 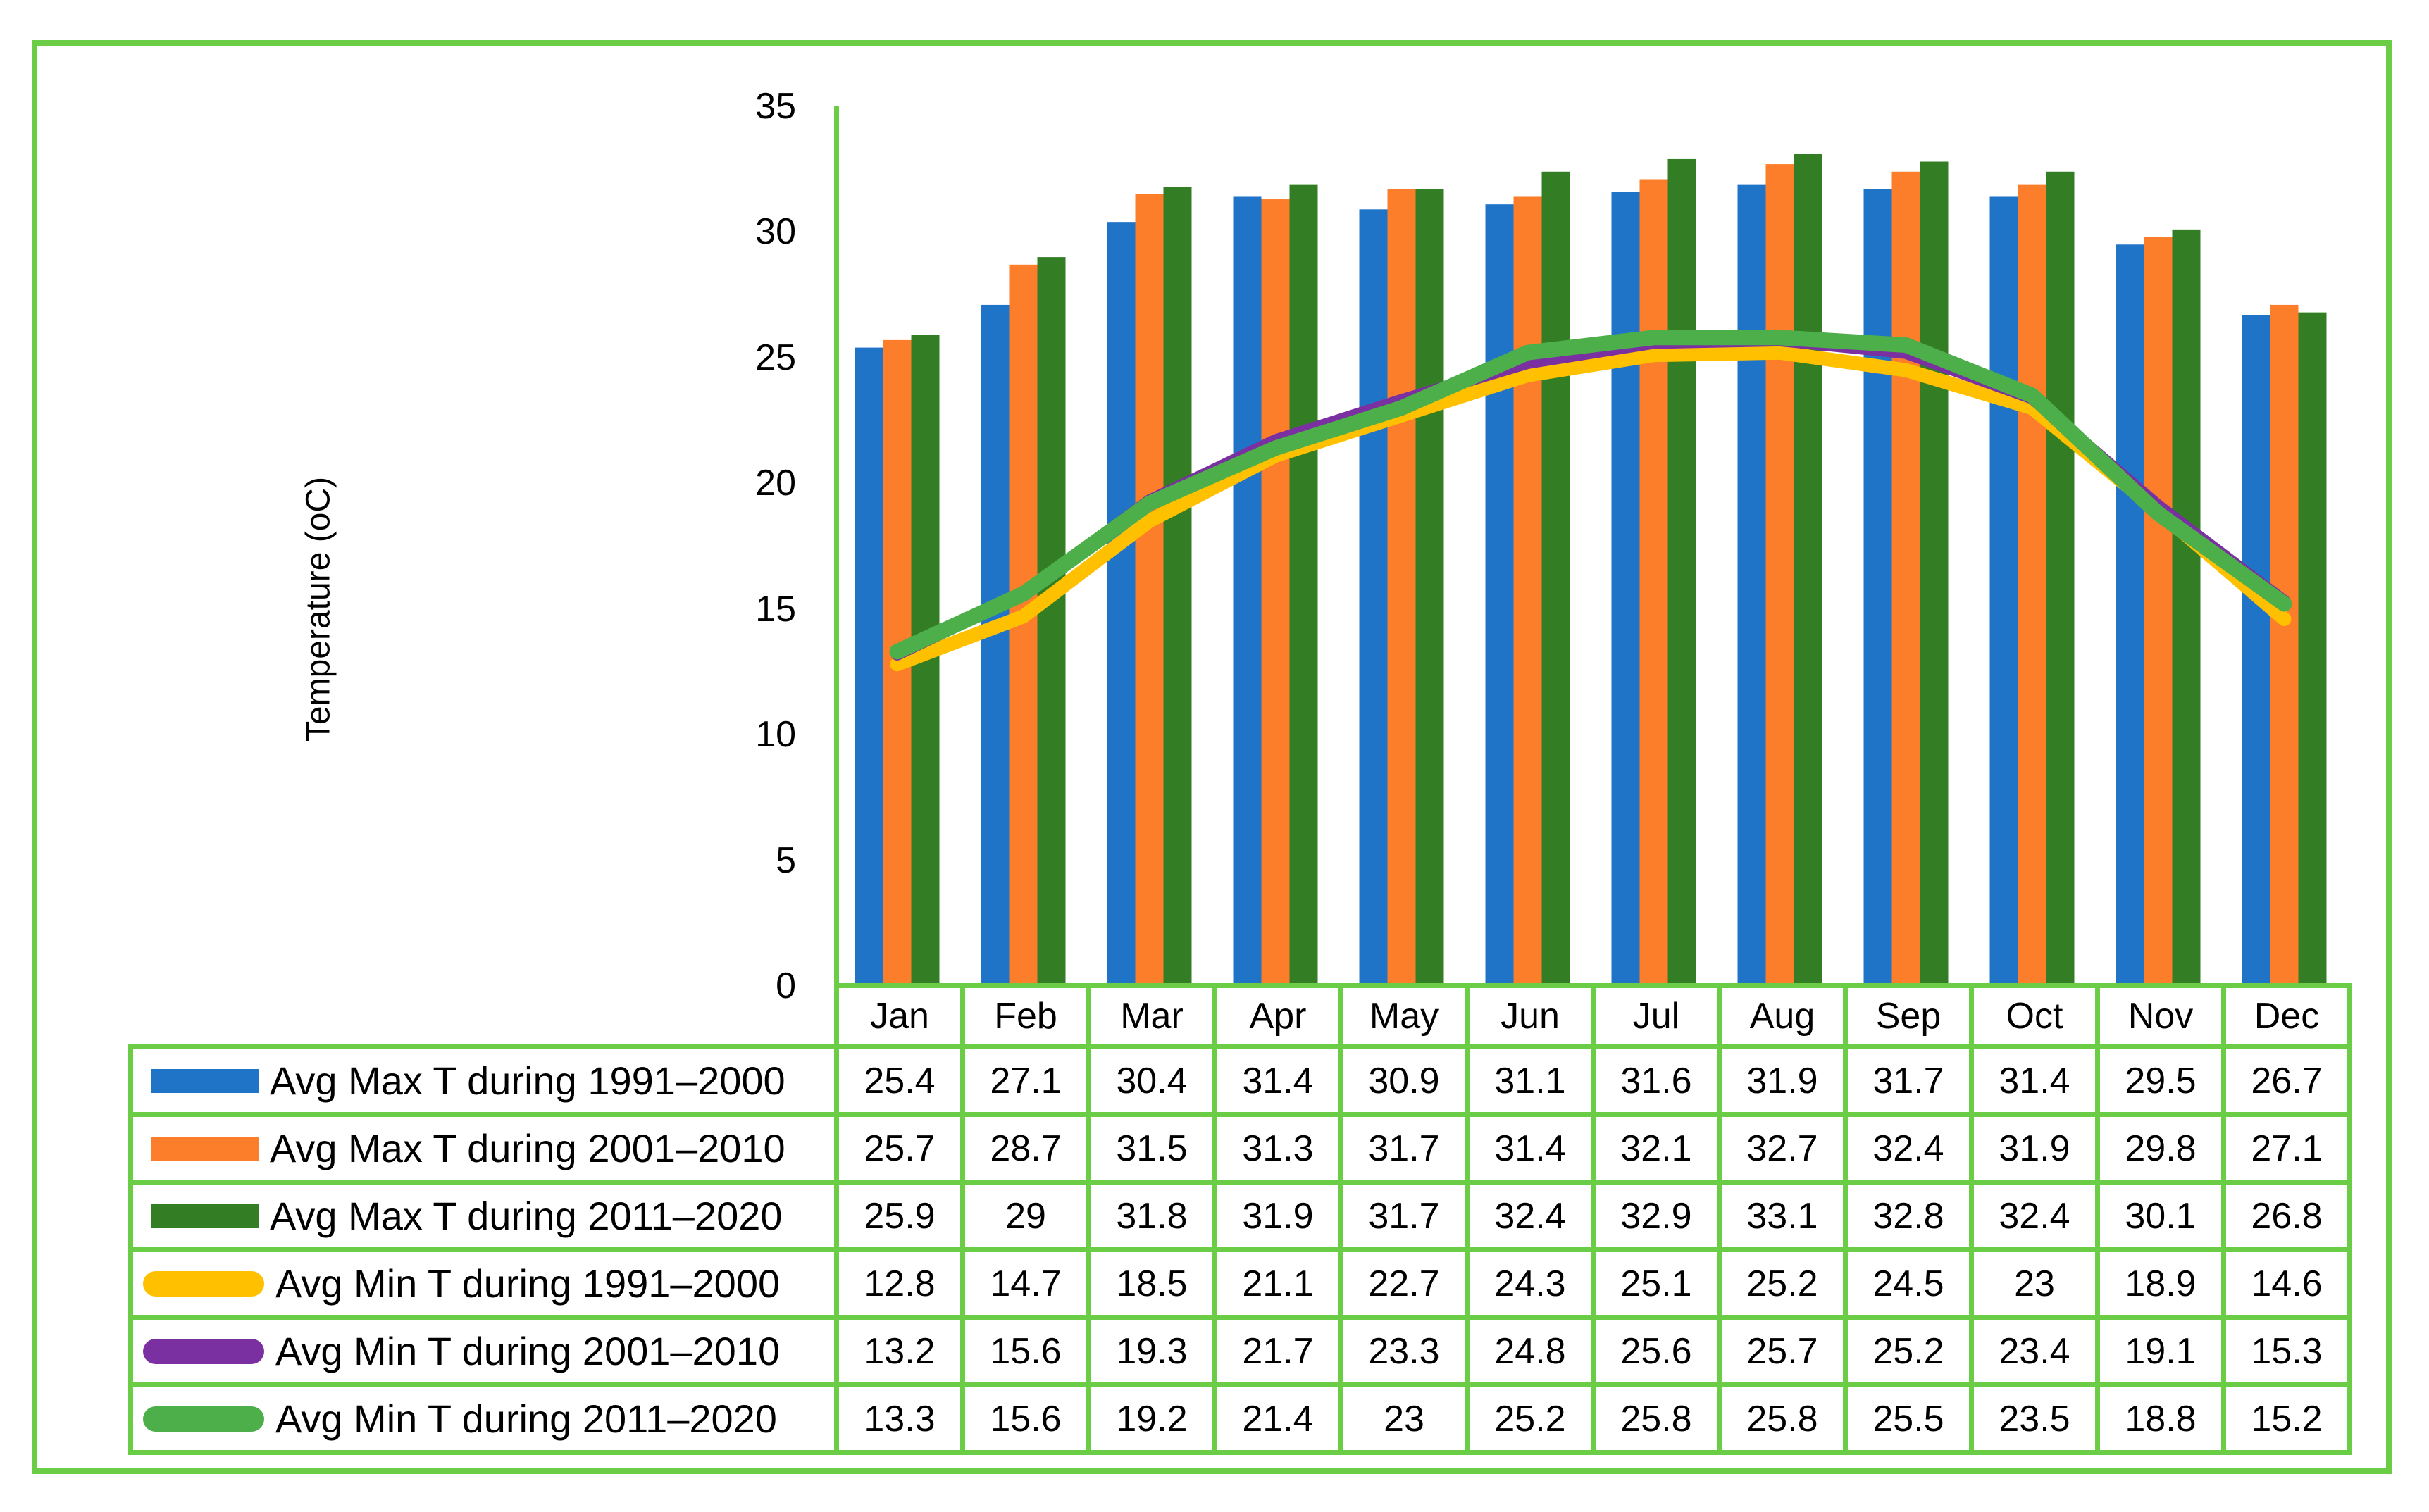 What do you see at coordinates (2034, 1351) in the screenshot?
I see `value-cell: 23.4` at bounding box center [2034, 1351].